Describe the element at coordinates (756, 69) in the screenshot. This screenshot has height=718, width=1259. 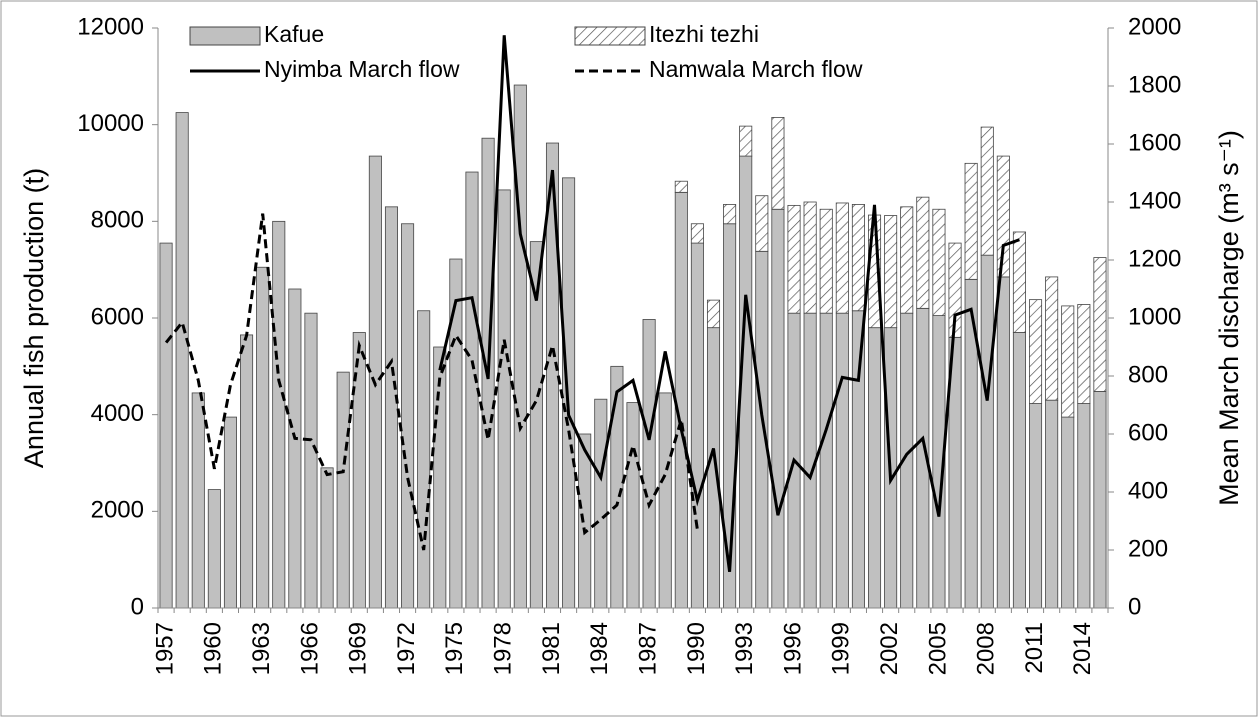
I see `legend-label: Namwala March flow` at that location.